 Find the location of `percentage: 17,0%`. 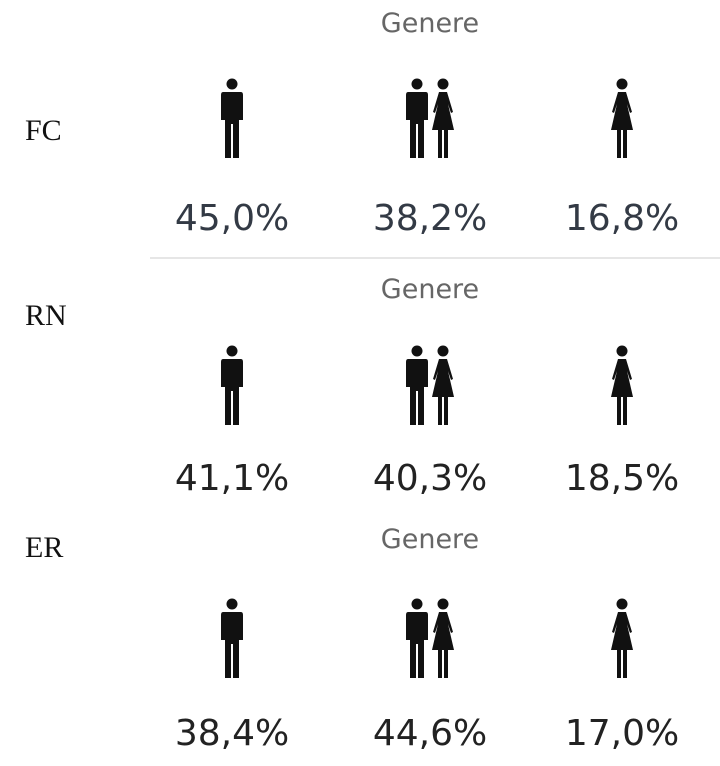

percentage: 17,0% is located at coordinates (622, 733).